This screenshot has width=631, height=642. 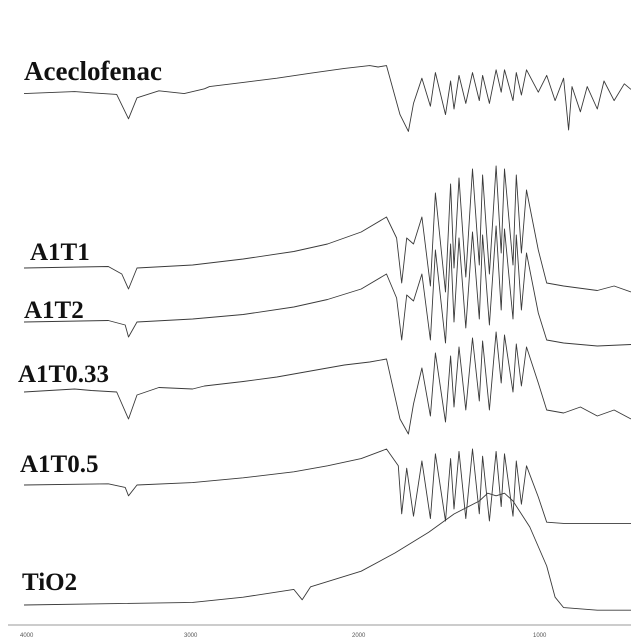 I want to click on series-label-a1t0-5: A1T0.5, so click(x=59, y=464).